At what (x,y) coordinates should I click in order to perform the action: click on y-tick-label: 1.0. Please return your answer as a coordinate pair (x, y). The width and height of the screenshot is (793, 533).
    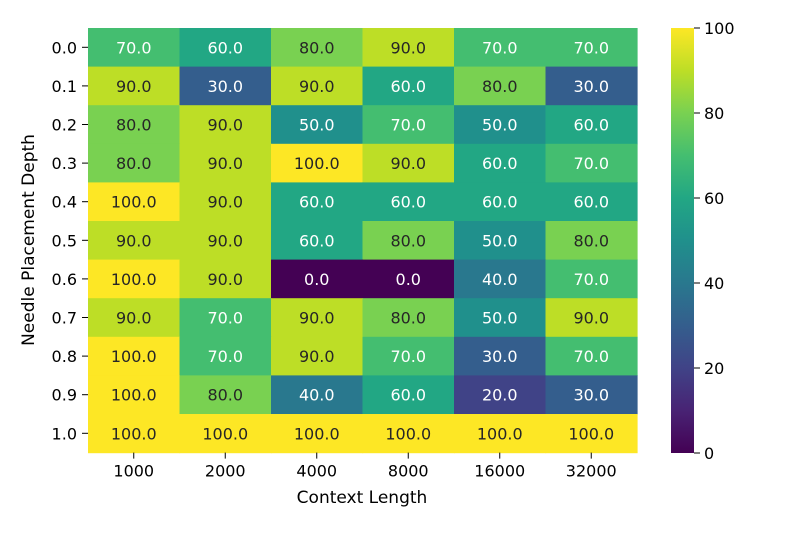
    Looking at the image, I should click on (64, 433).